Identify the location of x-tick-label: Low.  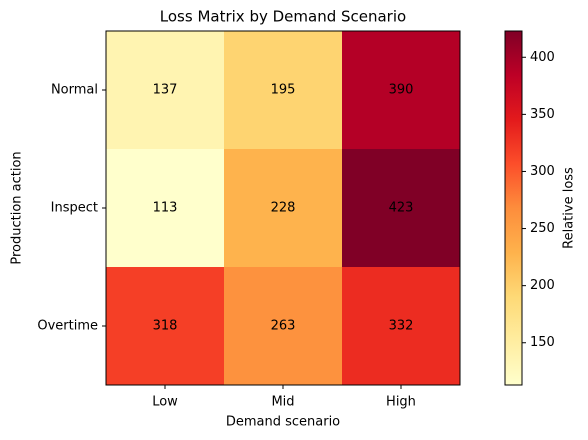
(165, 402).